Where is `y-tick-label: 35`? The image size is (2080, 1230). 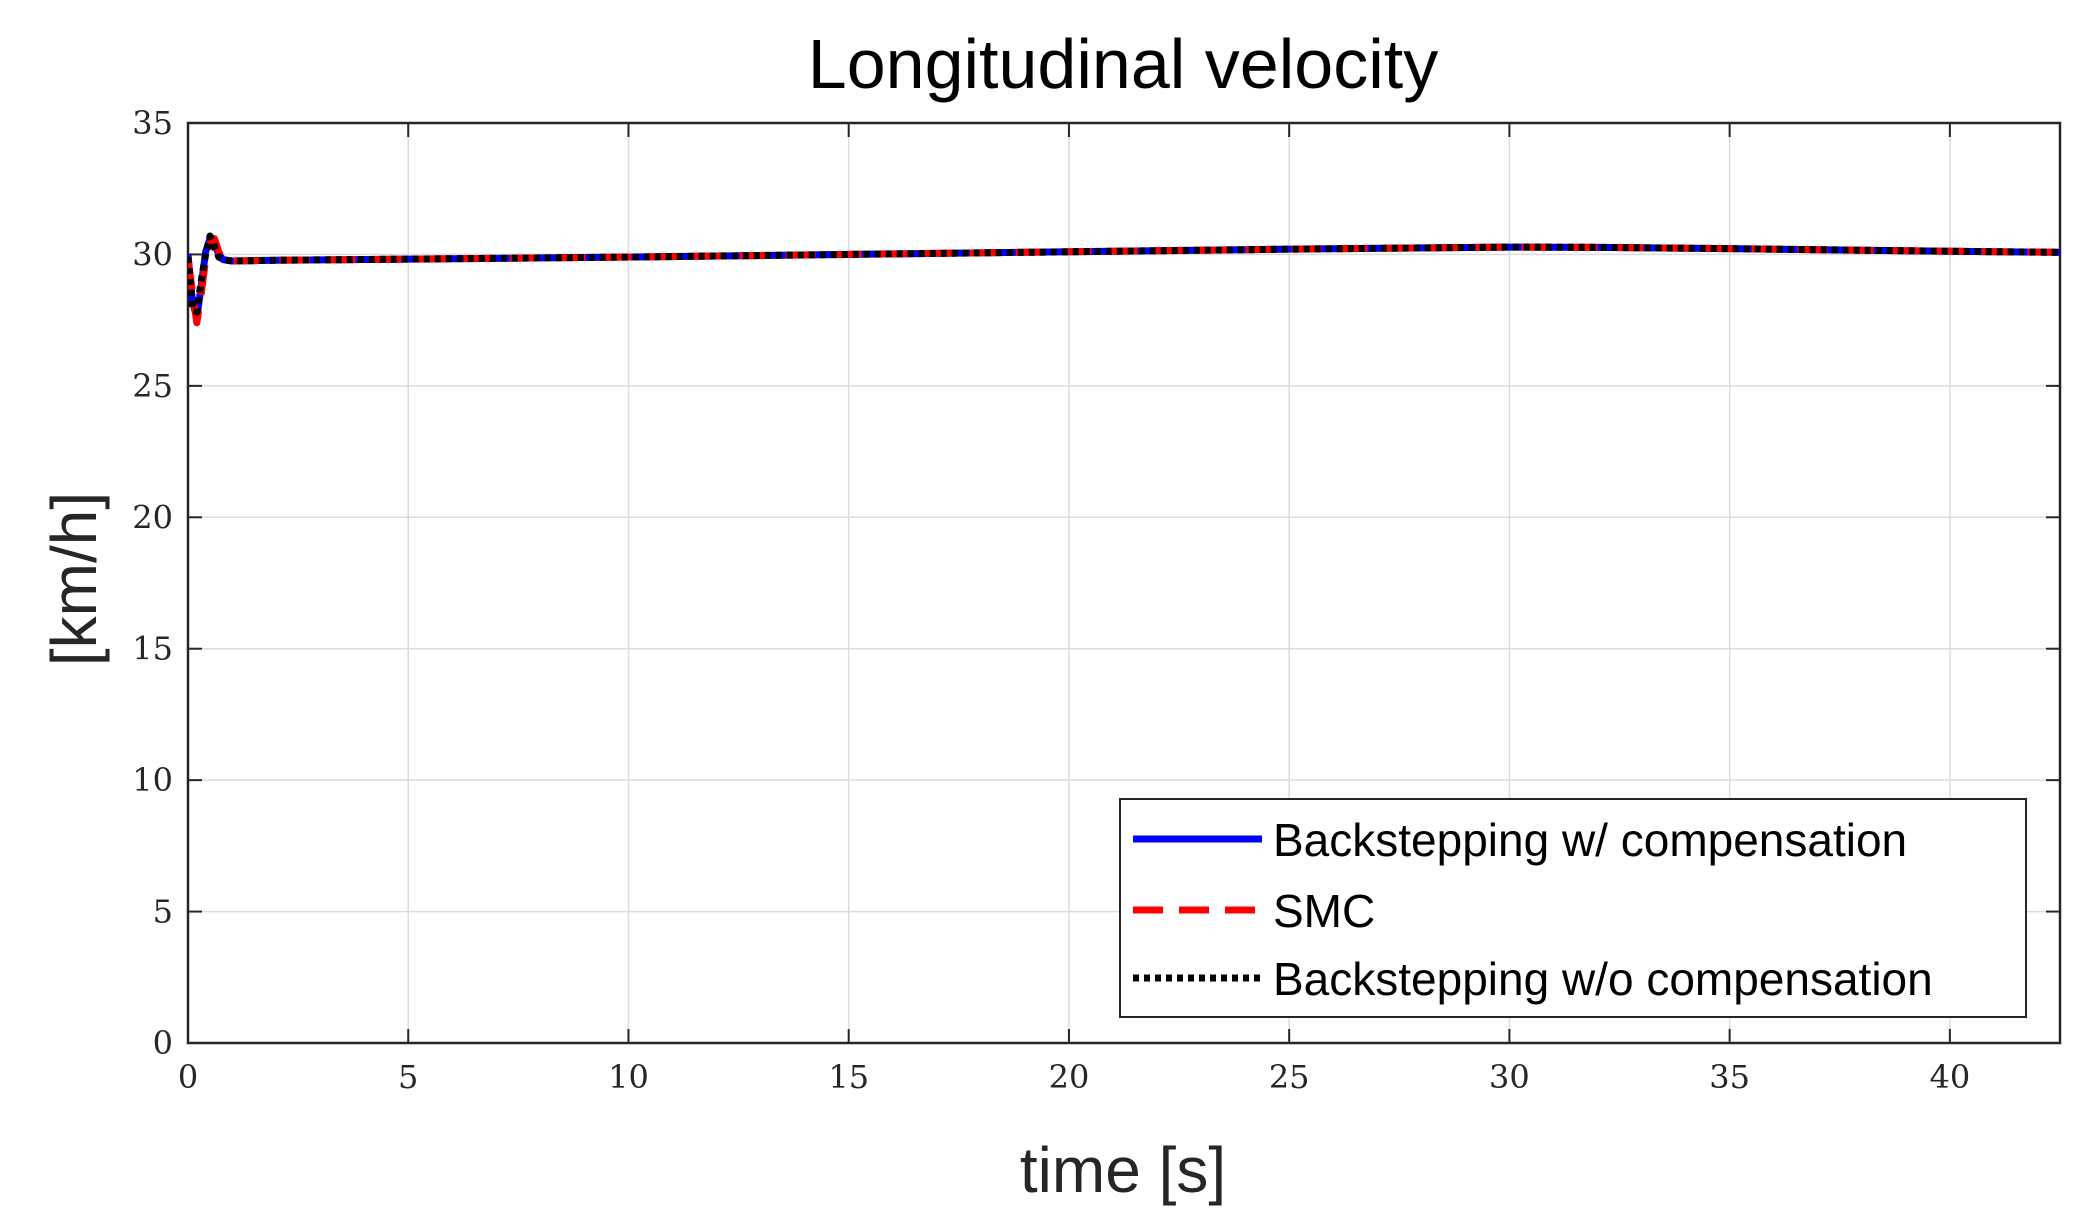
y-tick-label: 35 is located at coordinates (152, 123).